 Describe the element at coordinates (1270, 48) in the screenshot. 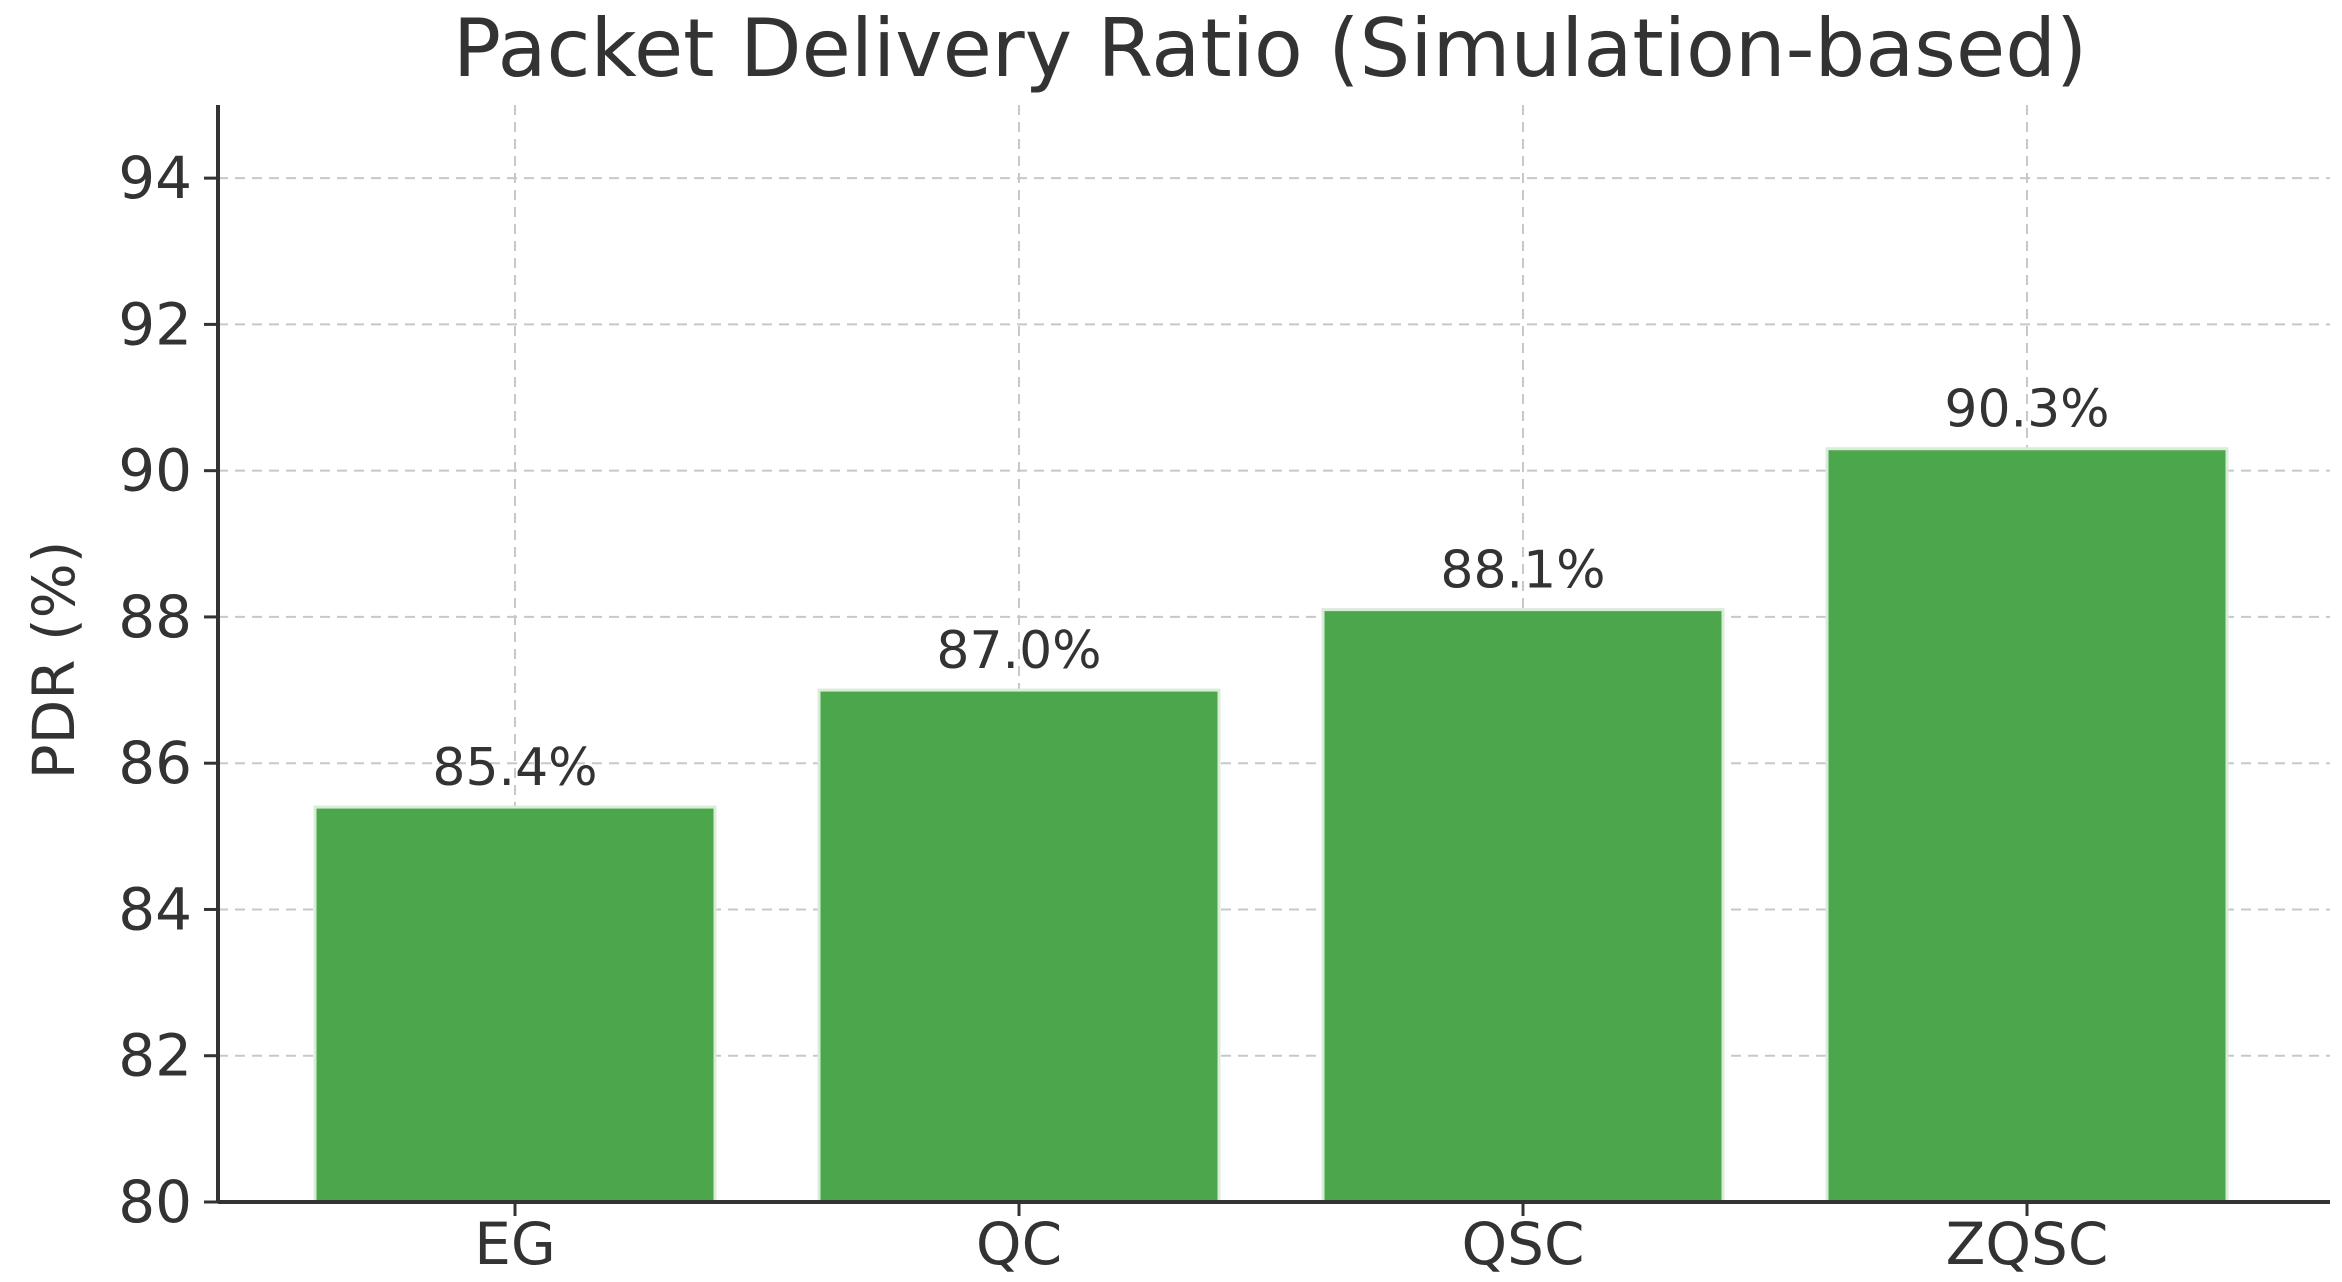

I see `chart-title: Packet Delivery Ratio (Simulation-based)` at that location.